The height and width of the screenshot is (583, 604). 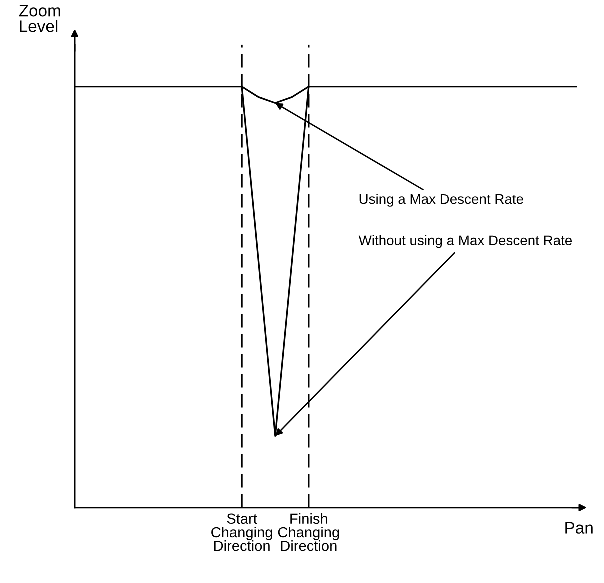 I want to click on x-tick-label: Finish Changing Direction, so click(x=309, y=532).